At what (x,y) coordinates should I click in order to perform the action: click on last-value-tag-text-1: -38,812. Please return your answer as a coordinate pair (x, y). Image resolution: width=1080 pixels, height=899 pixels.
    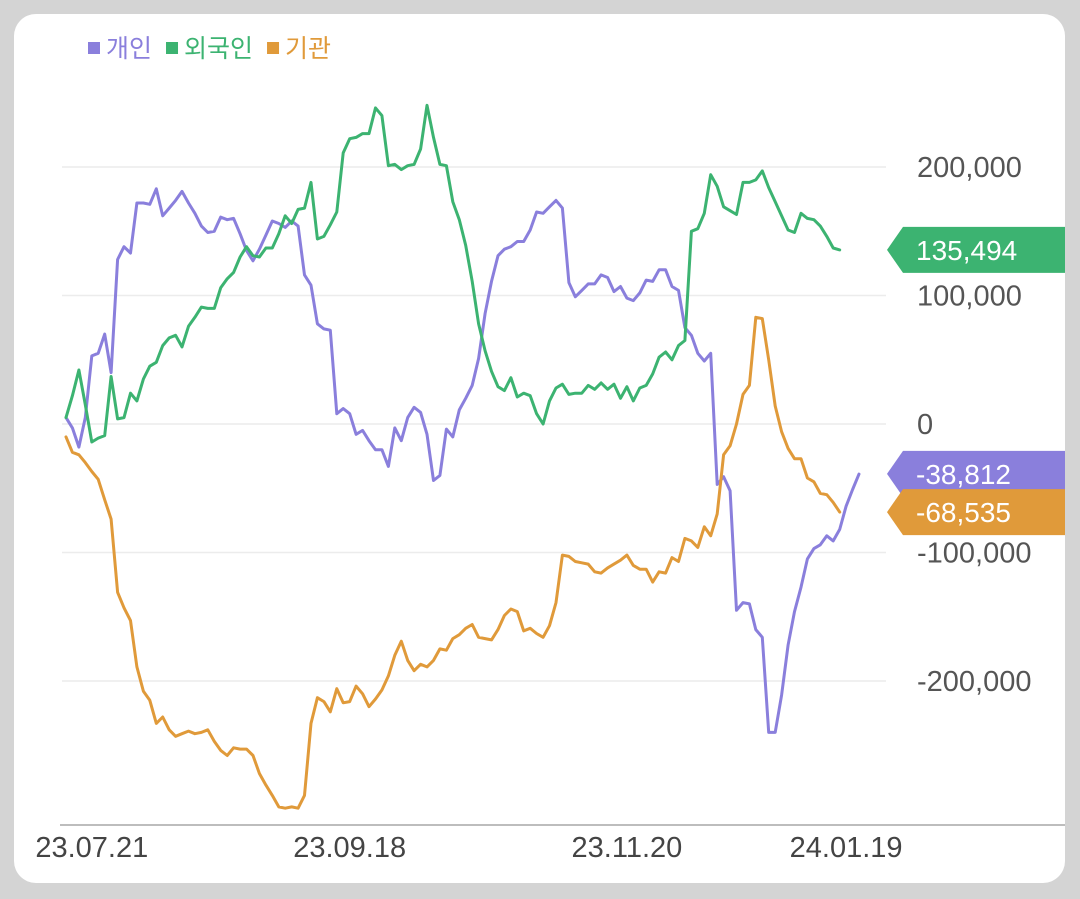
    Looking at the image, I should click on (963, 474).